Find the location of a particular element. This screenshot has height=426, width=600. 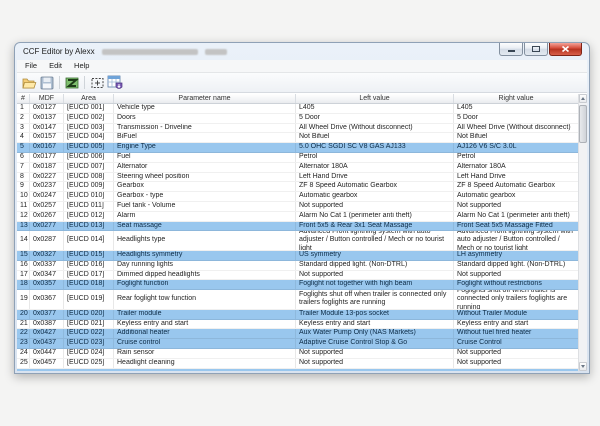

column-header-mdf: MDF is located at coordinates (47, 98).